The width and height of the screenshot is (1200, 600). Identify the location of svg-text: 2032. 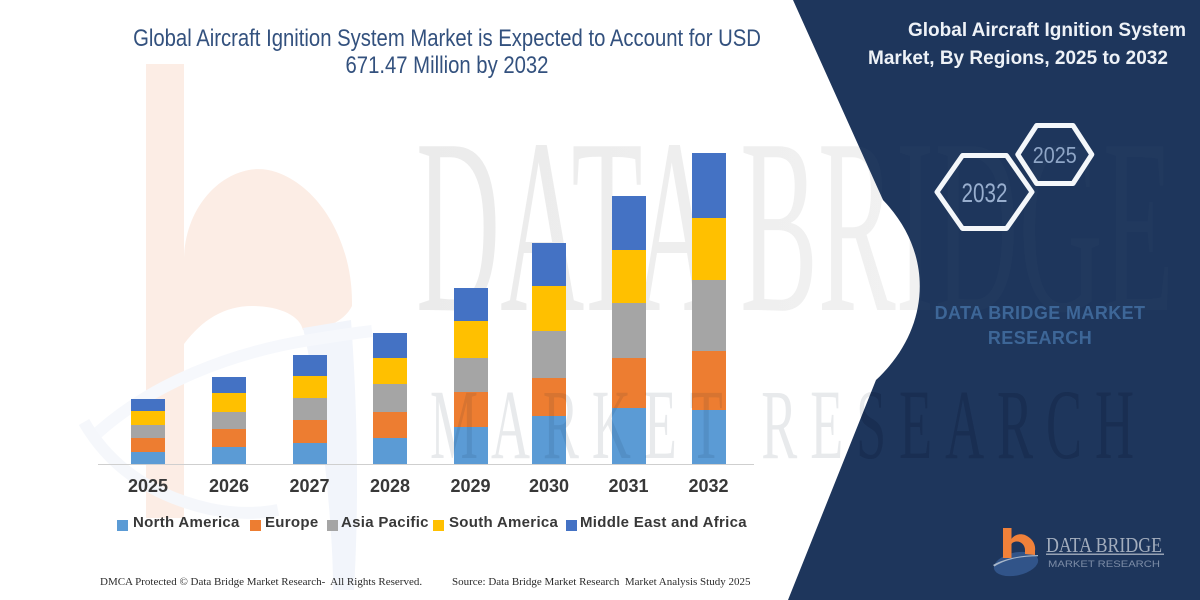
(985, 193).